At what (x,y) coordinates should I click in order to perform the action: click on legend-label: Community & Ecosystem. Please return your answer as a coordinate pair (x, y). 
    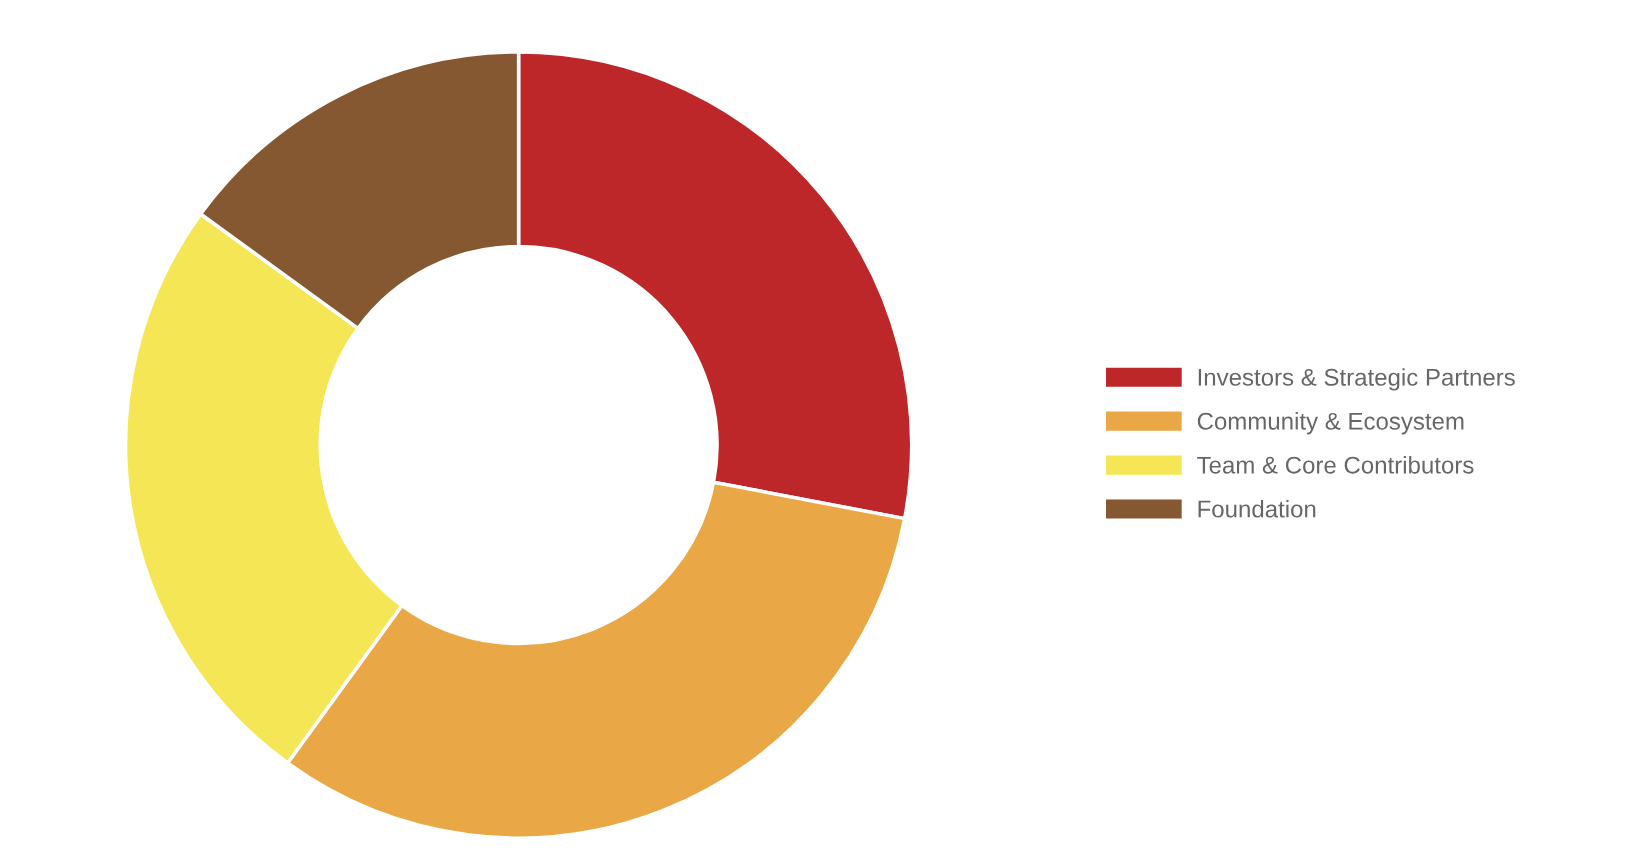
    Looking at the image, I should click on (1330, 423).